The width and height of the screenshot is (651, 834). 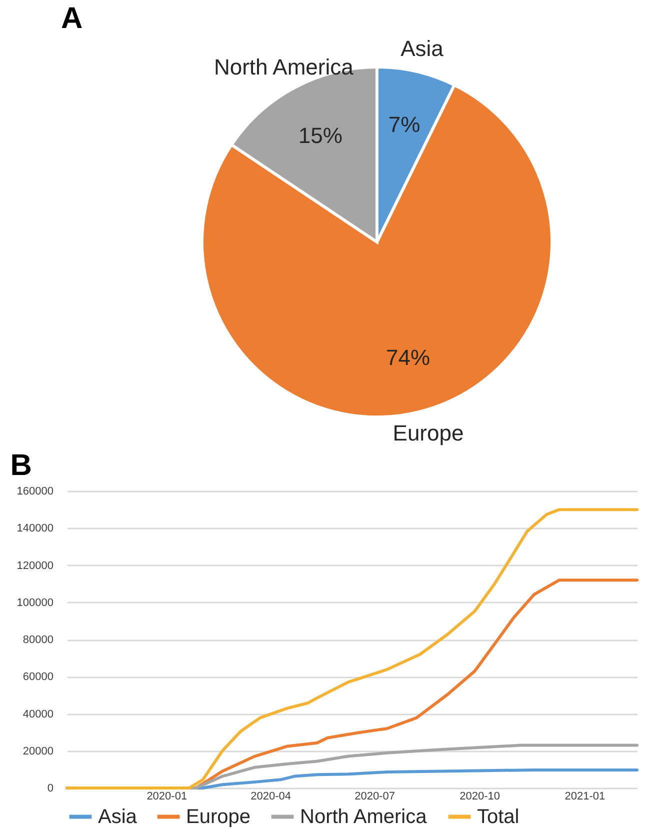 What do you see at coordinates (38, 751) in the screenshot?
I see `y-tick-label: 20000` at bounding box center [38, 751].